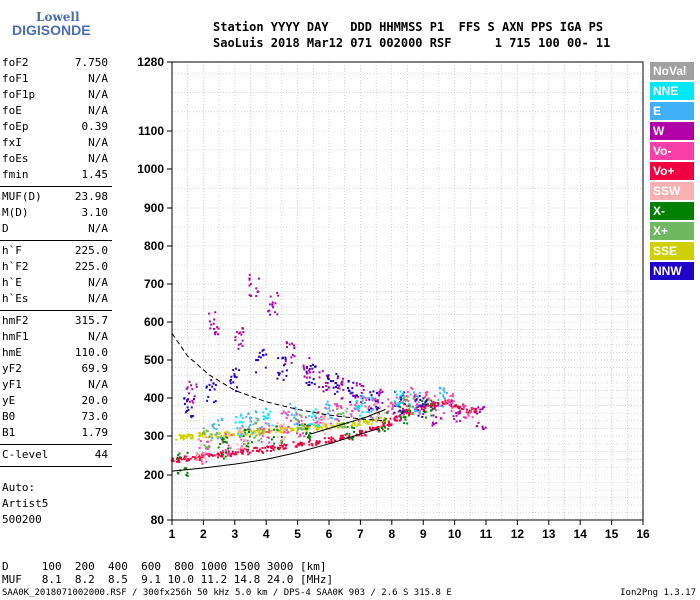 This screenshot has height=600, width=700. Describe the element at coordinates (15, 336) in the screenshot. I see `param-label: hmF1` at that location.